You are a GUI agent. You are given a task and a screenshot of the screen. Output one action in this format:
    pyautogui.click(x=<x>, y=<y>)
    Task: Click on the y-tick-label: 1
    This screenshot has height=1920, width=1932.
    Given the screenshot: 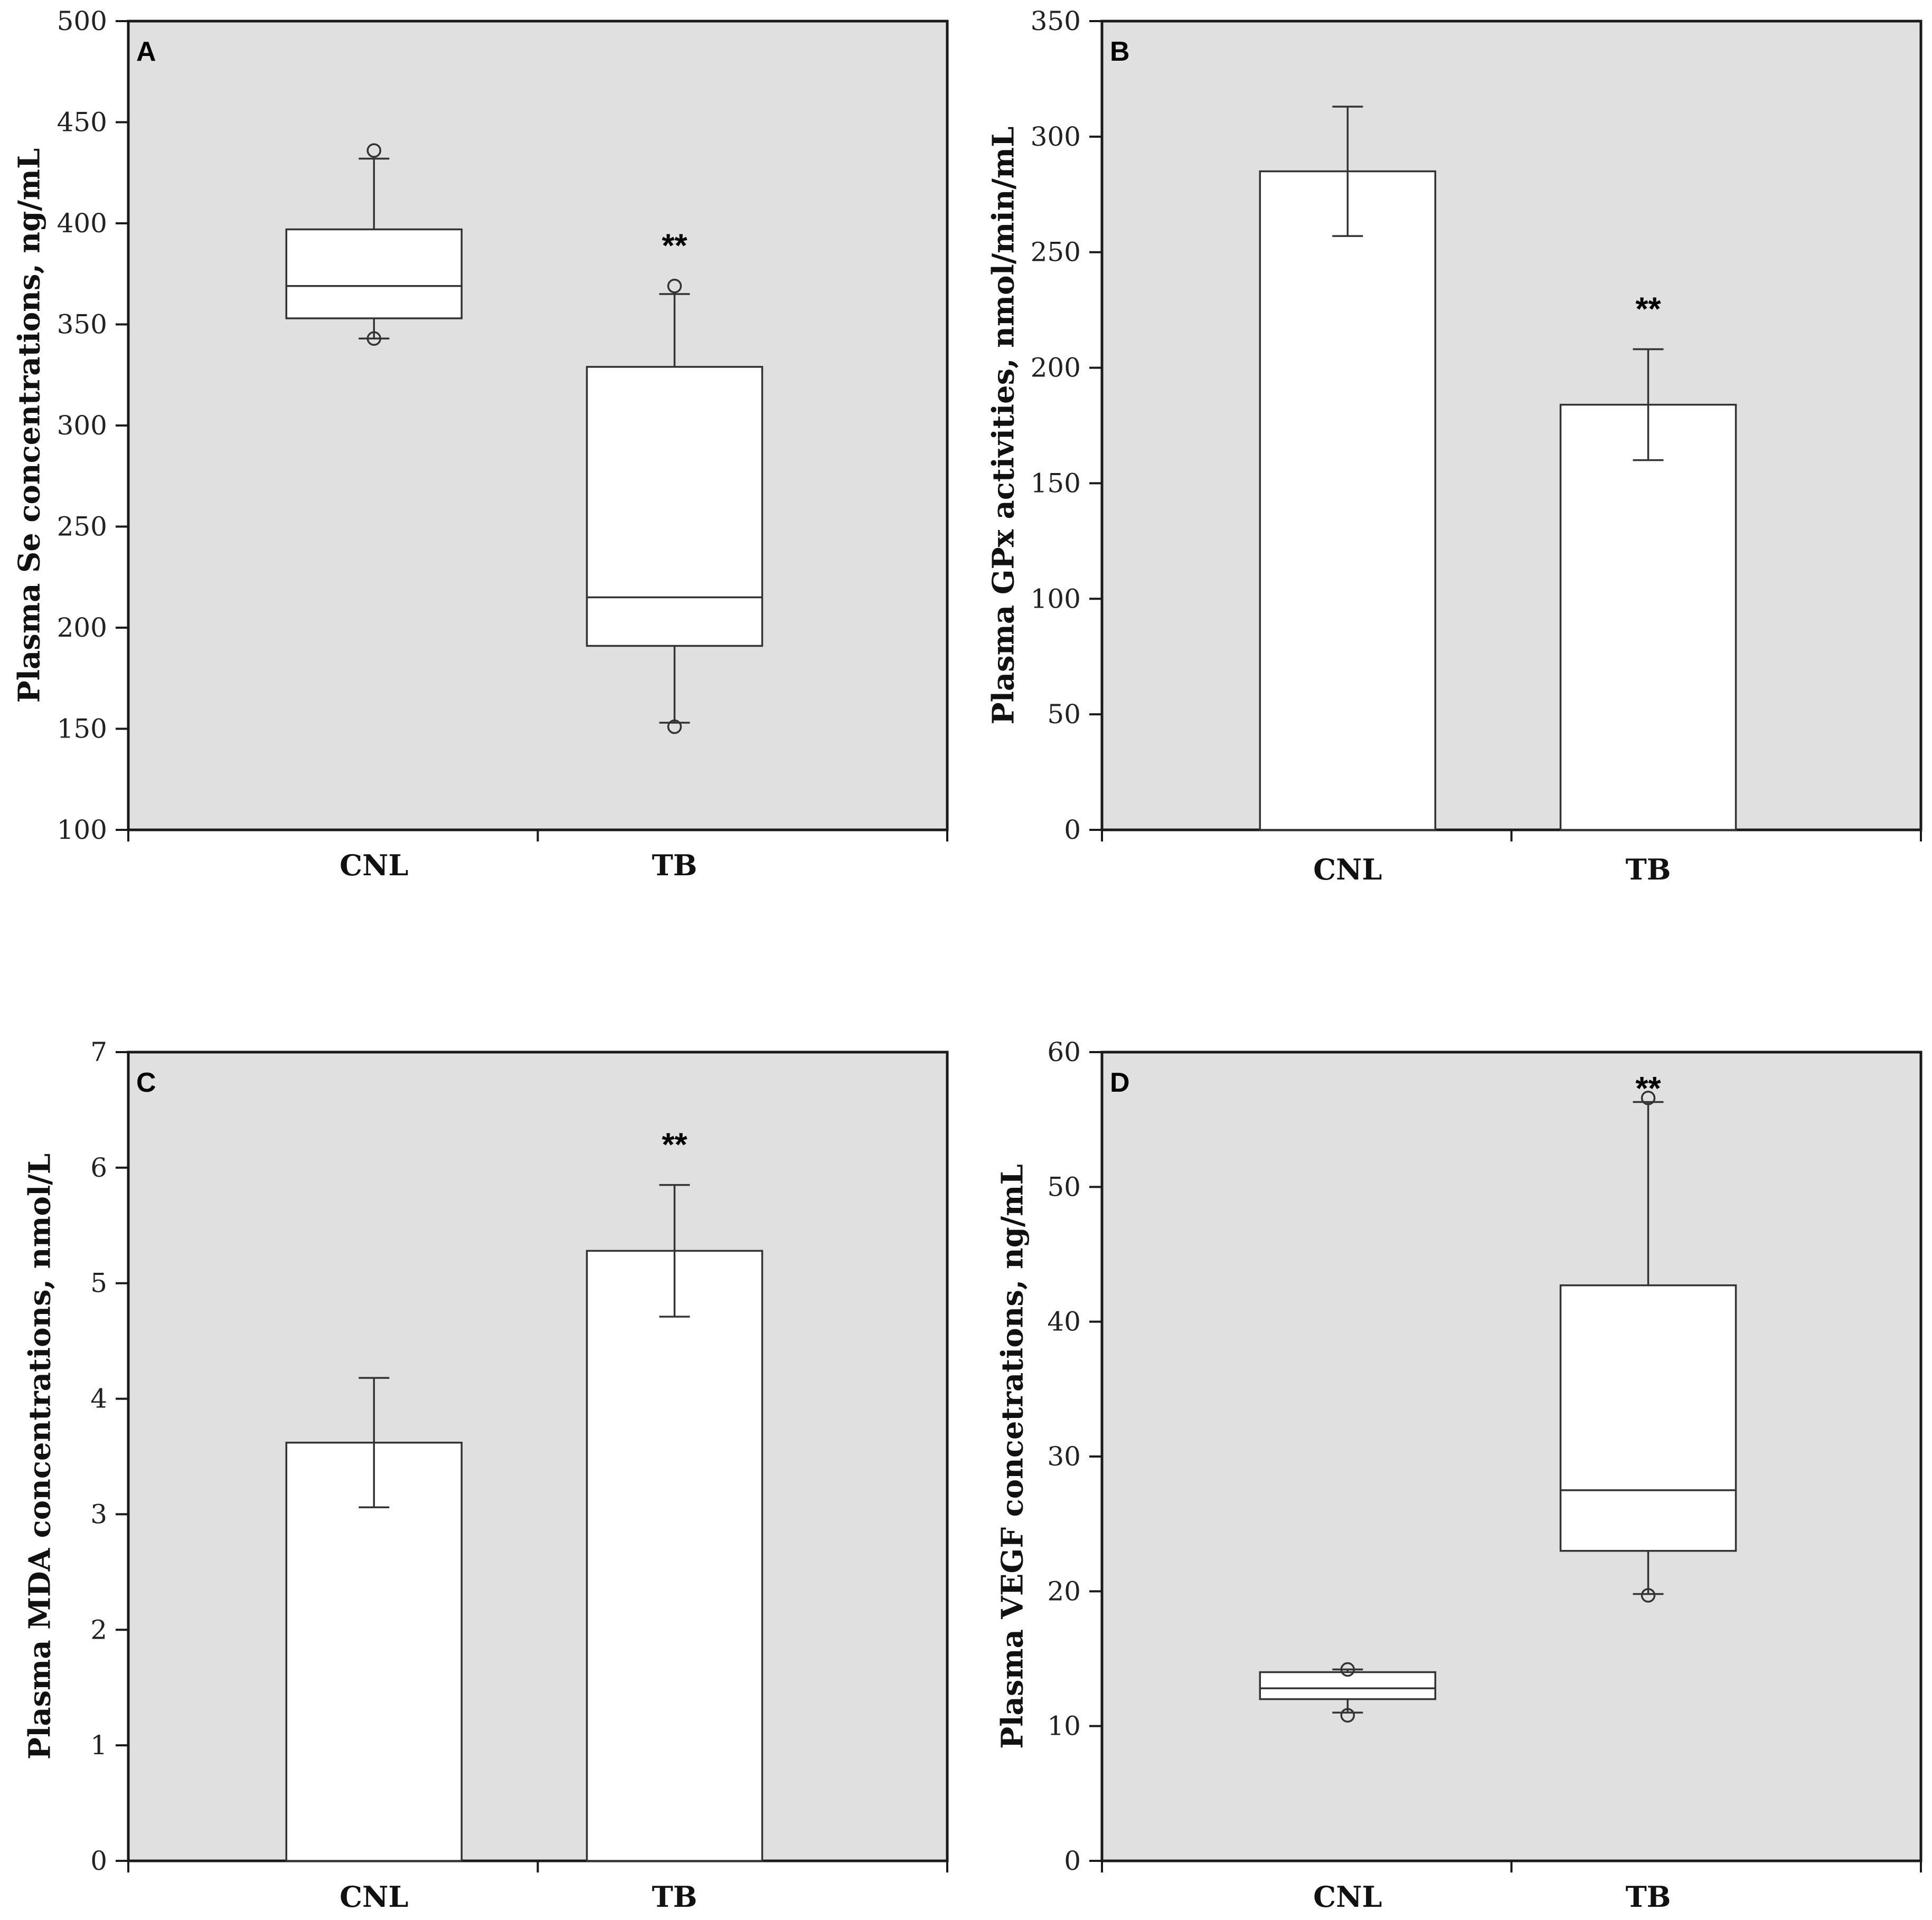 What is the action you would take?
    pyautogui.click(x=99, y=1745)
    